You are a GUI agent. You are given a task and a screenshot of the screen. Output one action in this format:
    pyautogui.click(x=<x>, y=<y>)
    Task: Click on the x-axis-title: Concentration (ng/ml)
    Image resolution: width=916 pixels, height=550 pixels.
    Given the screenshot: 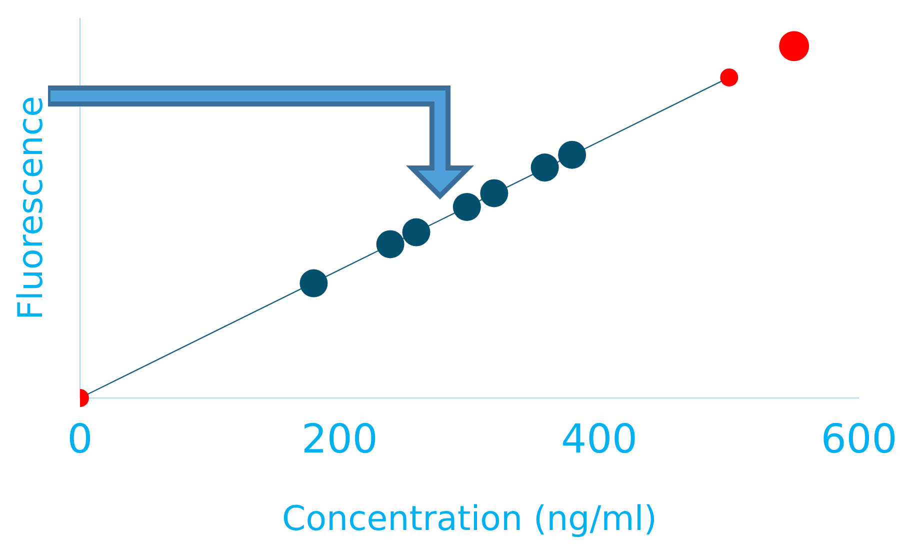 What is the action you would take?
    pyautogui.click(x=470, y=519)
    